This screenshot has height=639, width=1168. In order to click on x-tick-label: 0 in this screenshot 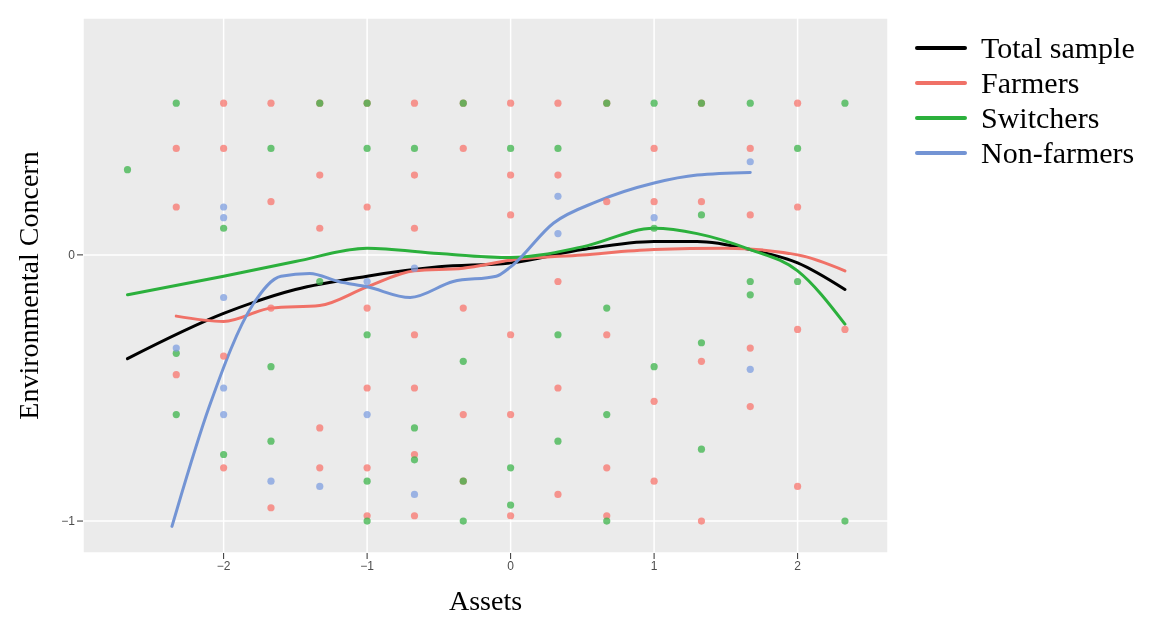, I will do `click(511, 565)`.